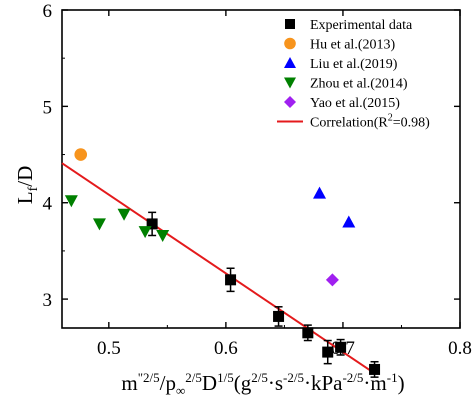 The height and width of the screenshot is (407, 474). I want to click on x-tick-label: 0.8, so click(460, 348).